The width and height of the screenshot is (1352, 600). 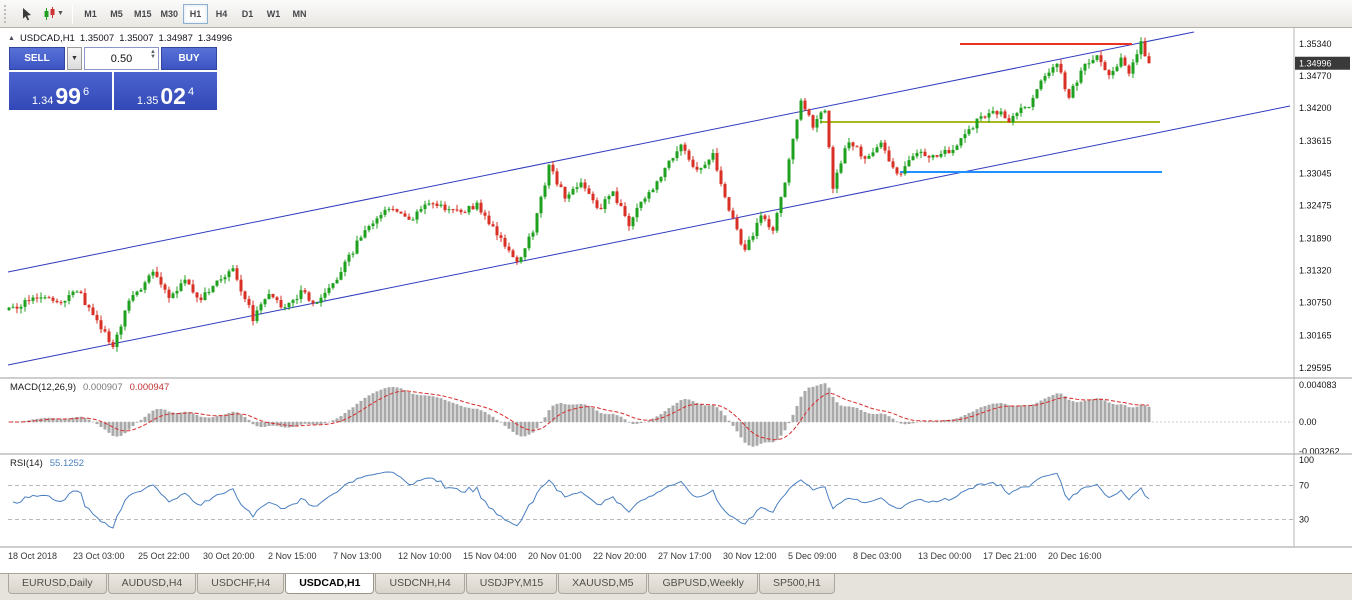 What do you see at coordinates (32, 556) in the screenshot?
I see `svg-text: 18 Oct 2018` at bounding box center [32, 556].